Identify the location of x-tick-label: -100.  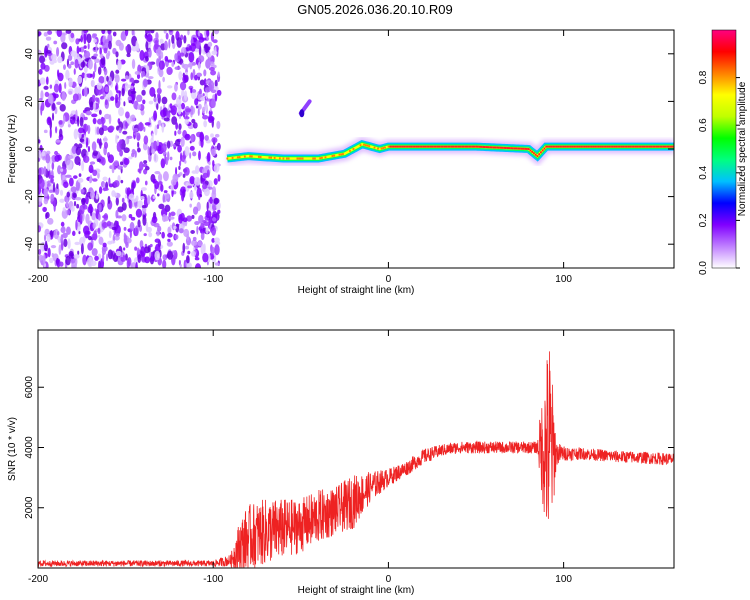
(213, 279).